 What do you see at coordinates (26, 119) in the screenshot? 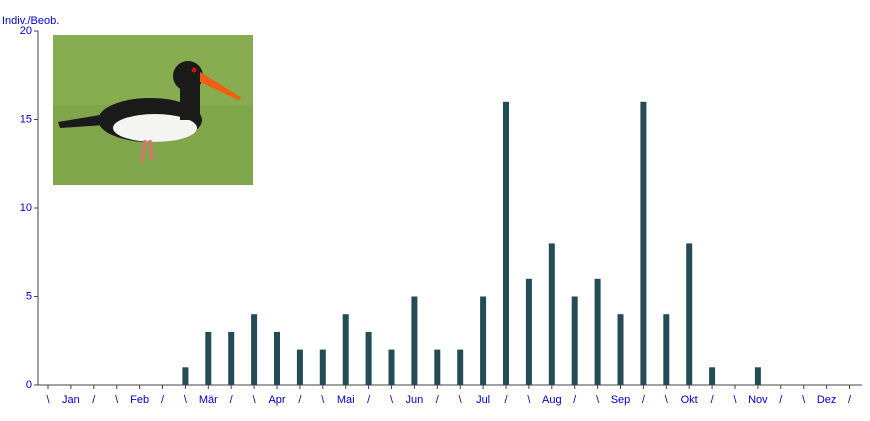
I see `y-tick-label: 15` at bounding box center [26, 119].